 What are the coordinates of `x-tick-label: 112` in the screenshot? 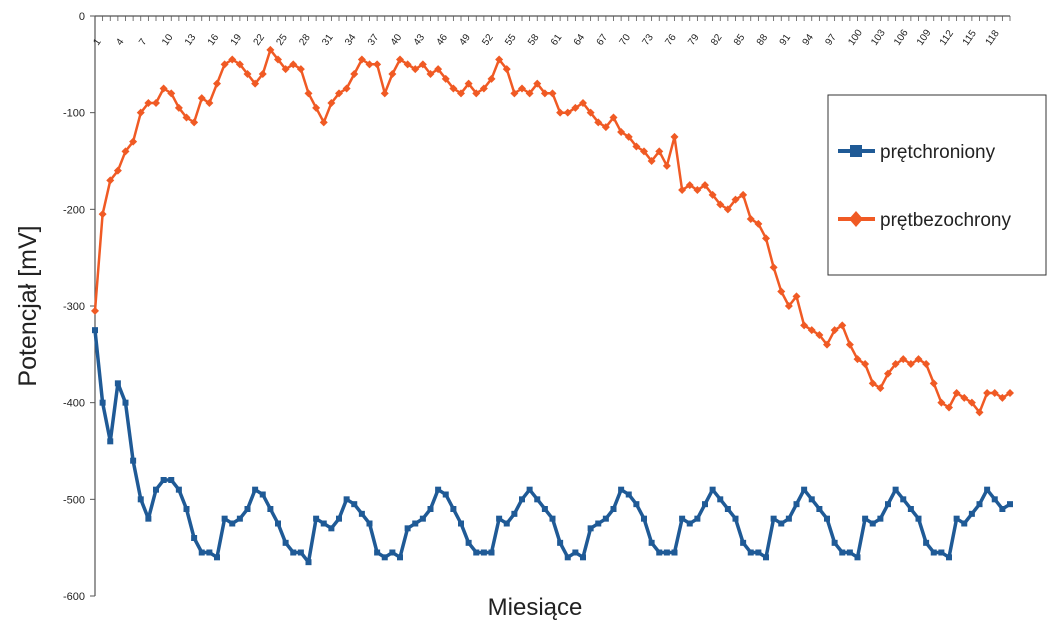 It's located at (947, 38).